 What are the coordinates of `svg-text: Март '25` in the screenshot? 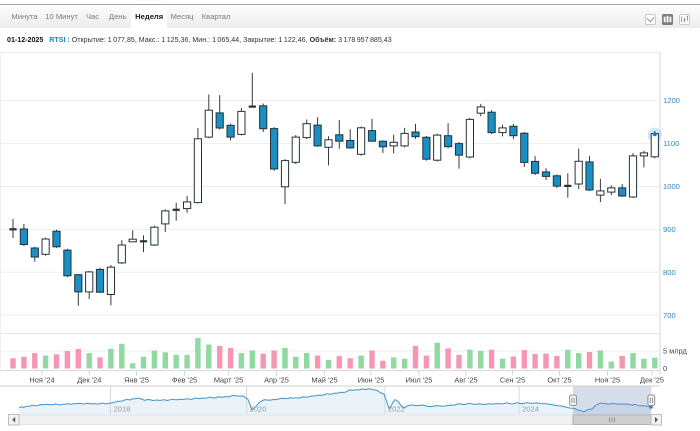 It's located at (228, 380).